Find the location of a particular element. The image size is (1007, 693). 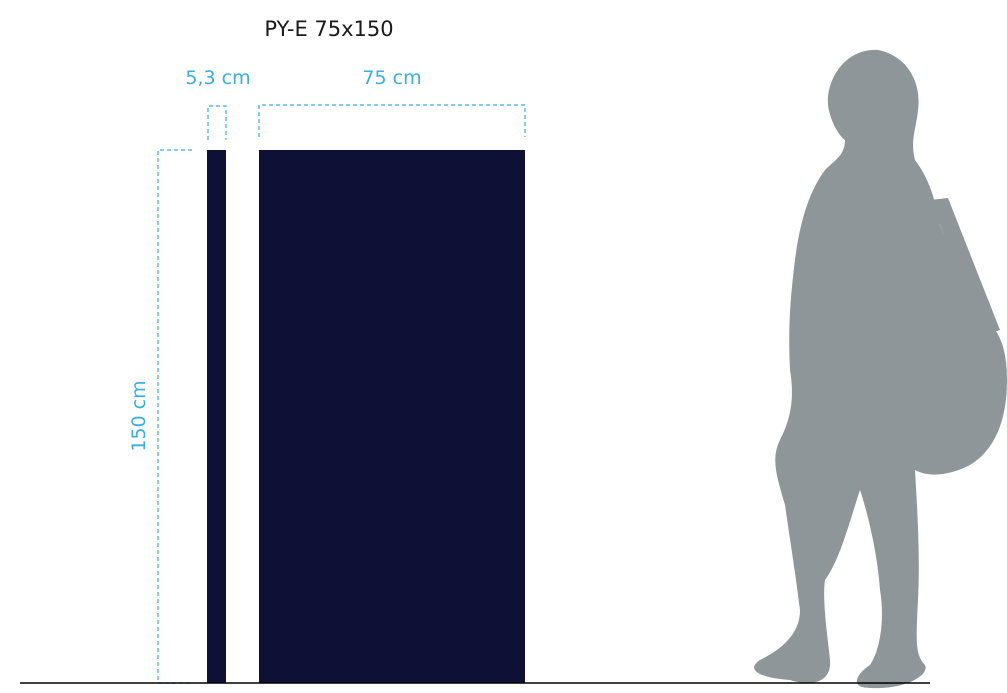

title: PY-E 75x150 is located at coordinates (328, 29).